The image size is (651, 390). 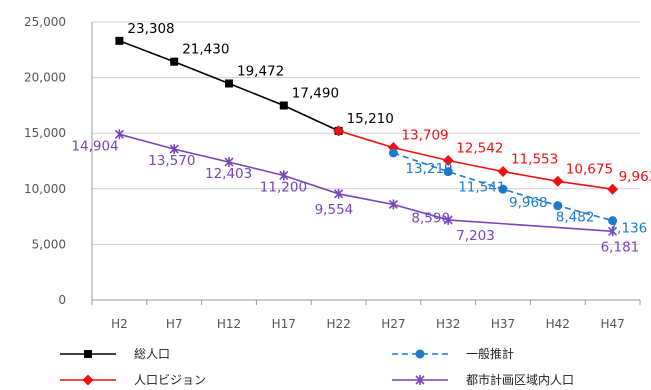 I want to click on x-tick-label: H17, so click(x=284, y=324).